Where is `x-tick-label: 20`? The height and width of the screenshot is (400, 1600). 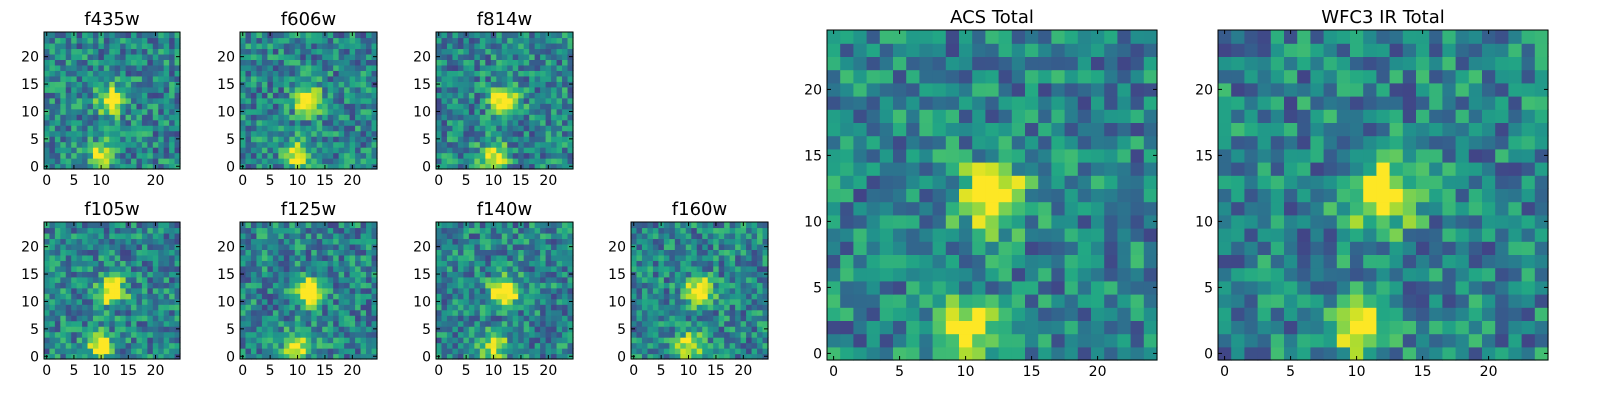 x-tick-label: 20 is located at coordinates (352, 181).